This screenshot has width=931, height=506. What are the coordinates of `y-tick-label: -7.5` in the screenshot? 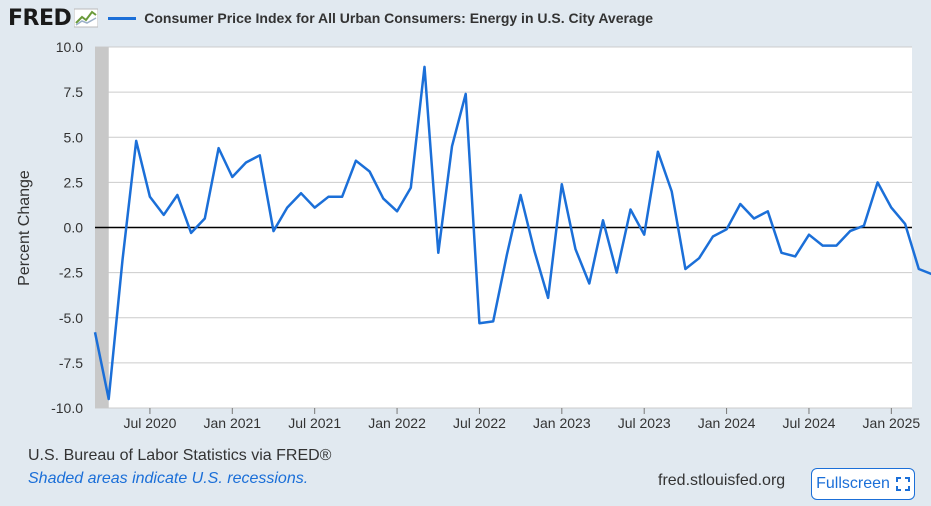 It's located at (71, 363).